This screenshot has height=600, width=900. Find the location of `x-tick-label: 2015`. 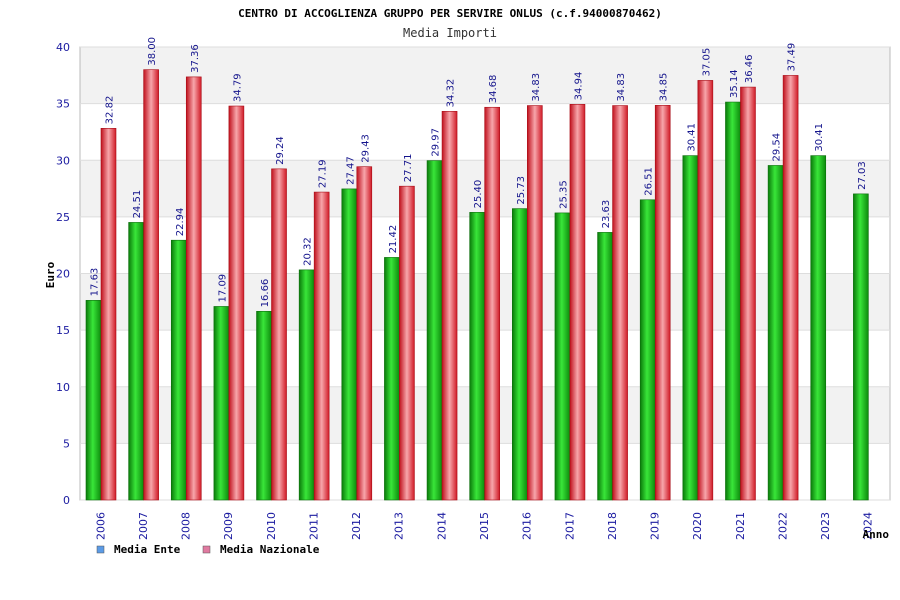

x-tick-label: 2015 is located at coordinates (484, 526).